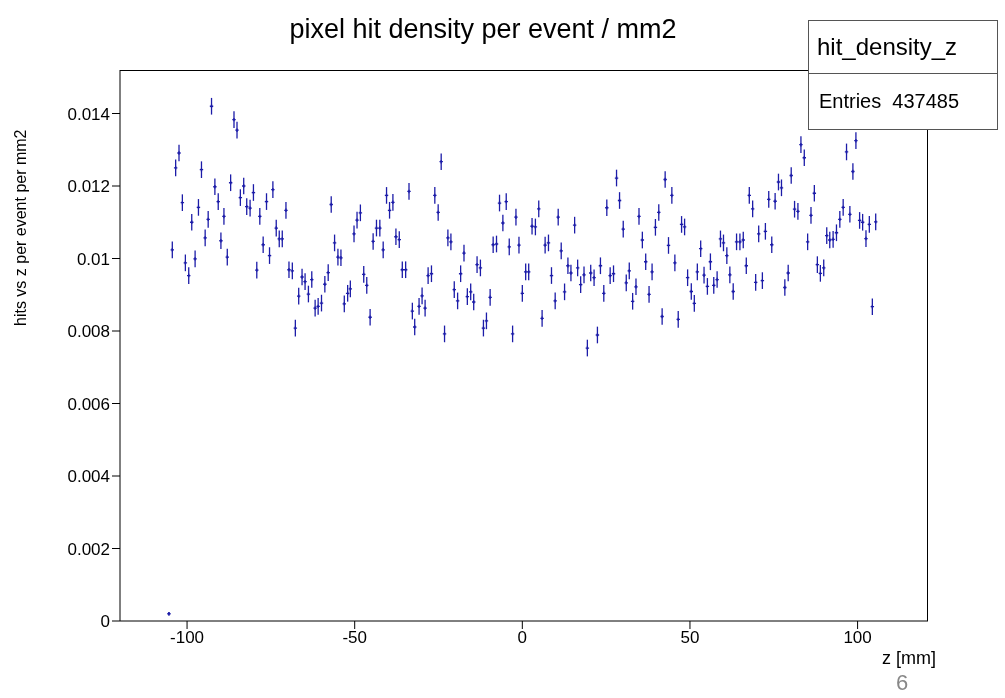  Describe the element at coordinates (105, 622) in the screenshot. I see `y-tick-label: 0` at that location.